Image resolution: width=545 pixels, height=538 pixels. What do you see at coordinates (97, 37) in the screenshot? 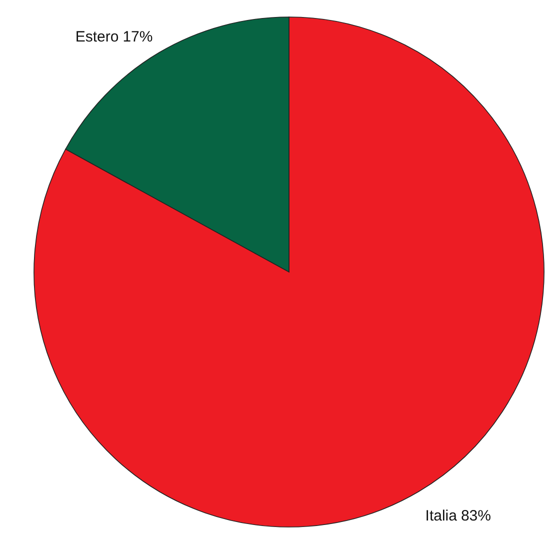
I see `slice-label: Estero` at bounding box center [97, 37].